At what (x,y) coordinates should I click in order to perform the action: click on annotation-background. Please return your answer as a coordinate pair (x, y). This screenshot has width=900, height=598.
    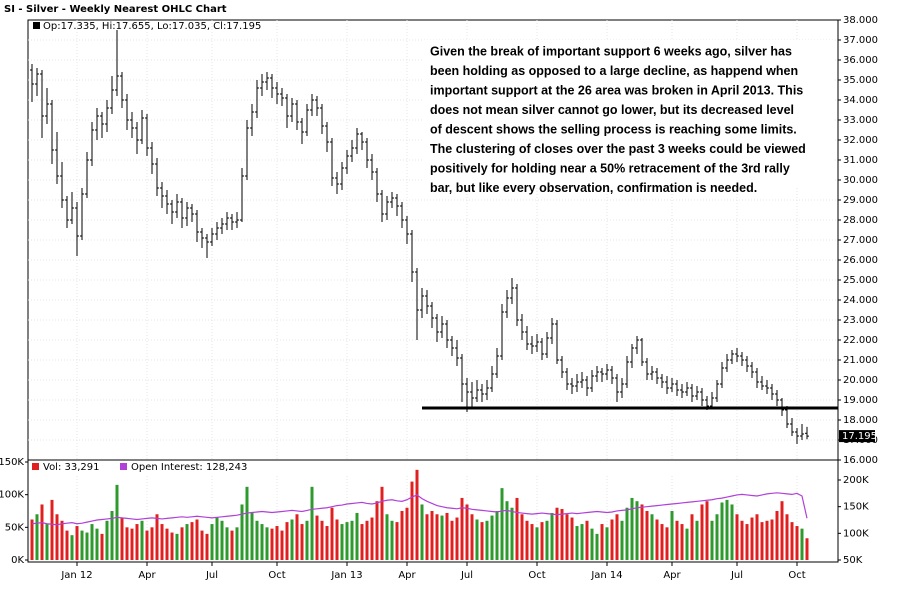
    Looking at the image, I should click on (629, 113).